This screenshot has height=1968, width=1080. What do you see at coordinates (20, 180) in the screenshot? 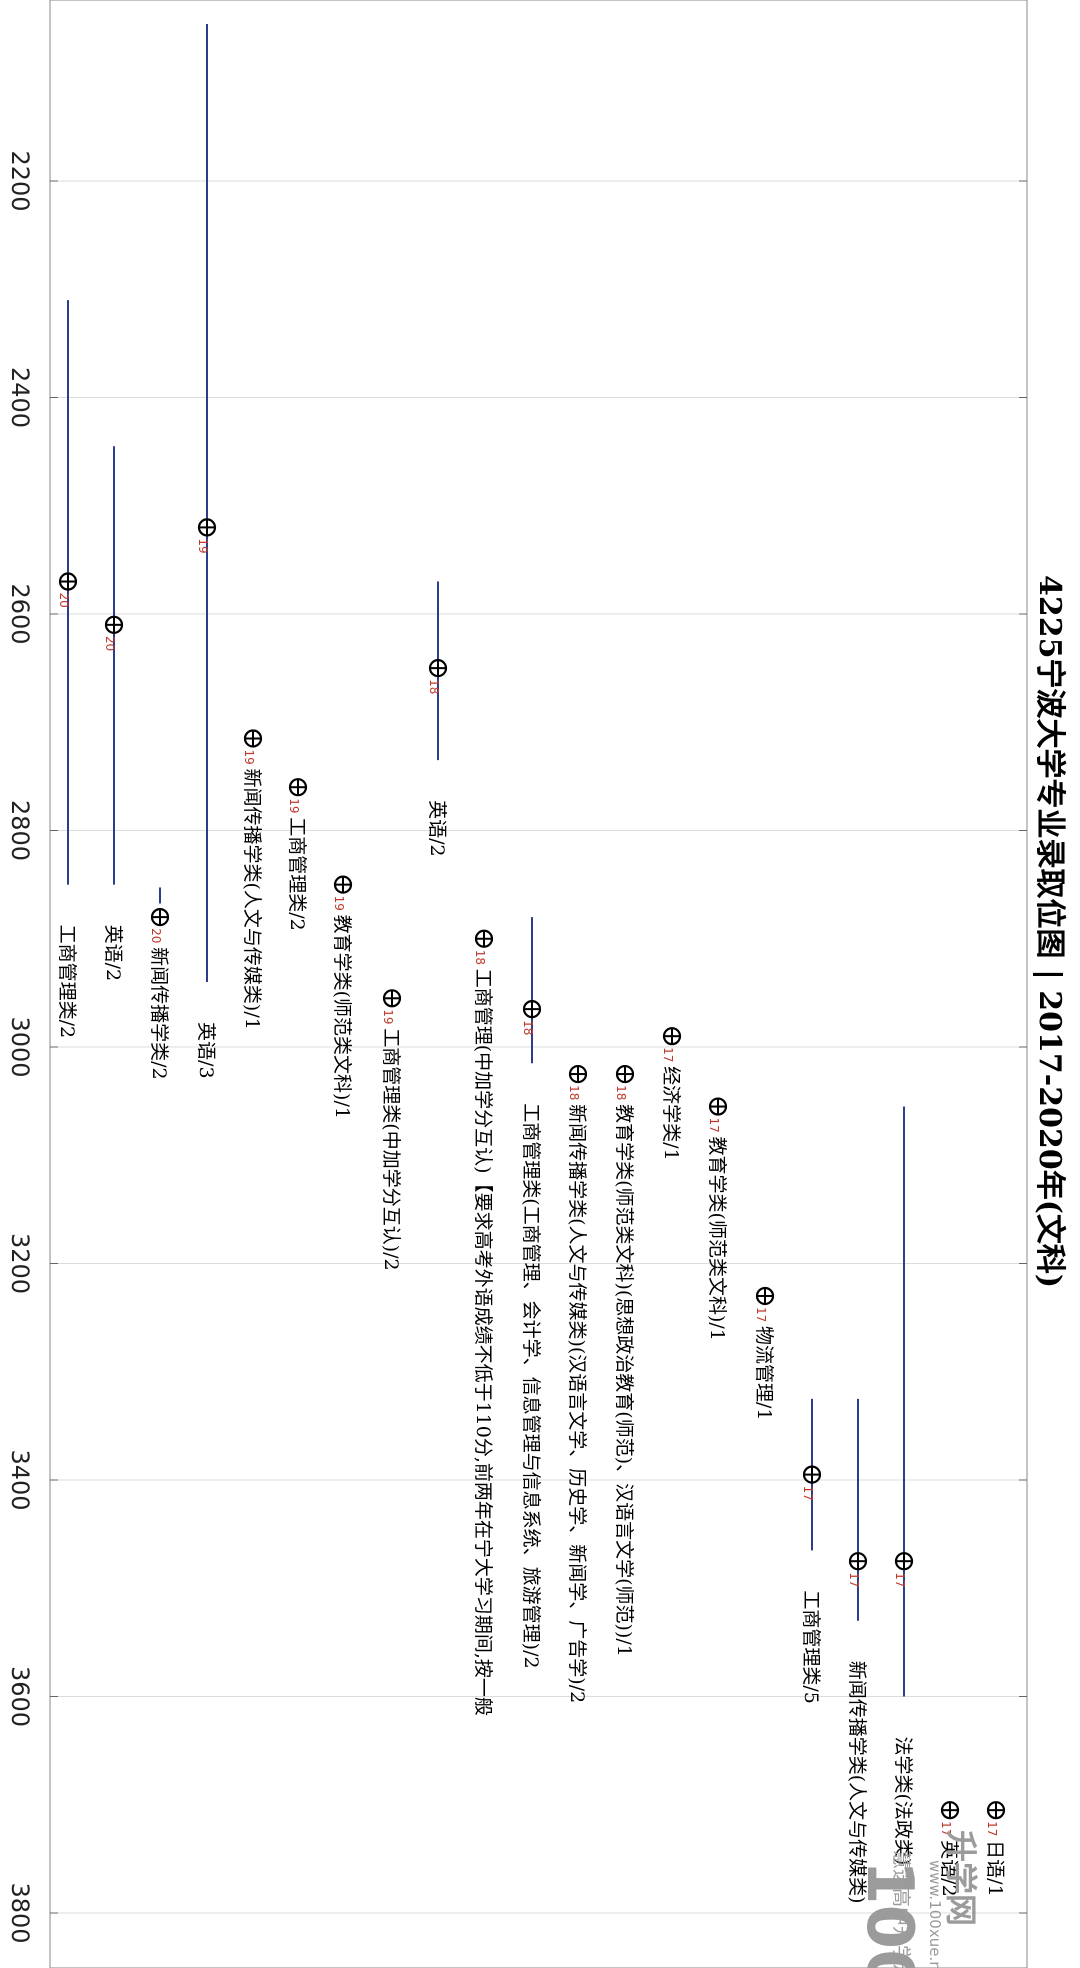
I see `y-tick-label: 2200` at bounding box center [20, 180].